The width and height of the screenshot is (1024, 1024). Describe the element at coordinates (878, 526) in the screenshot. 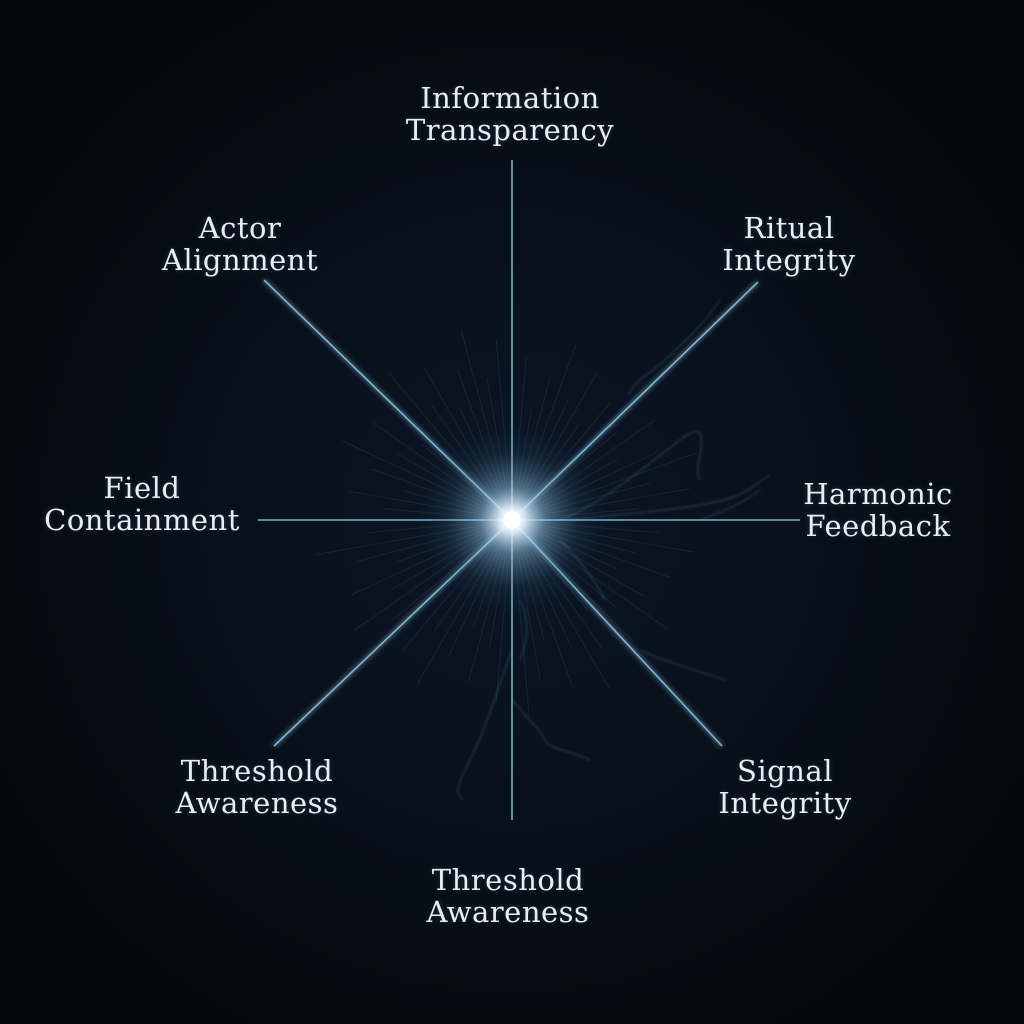

I see `node-label-right-line2: Feedback` at that location.